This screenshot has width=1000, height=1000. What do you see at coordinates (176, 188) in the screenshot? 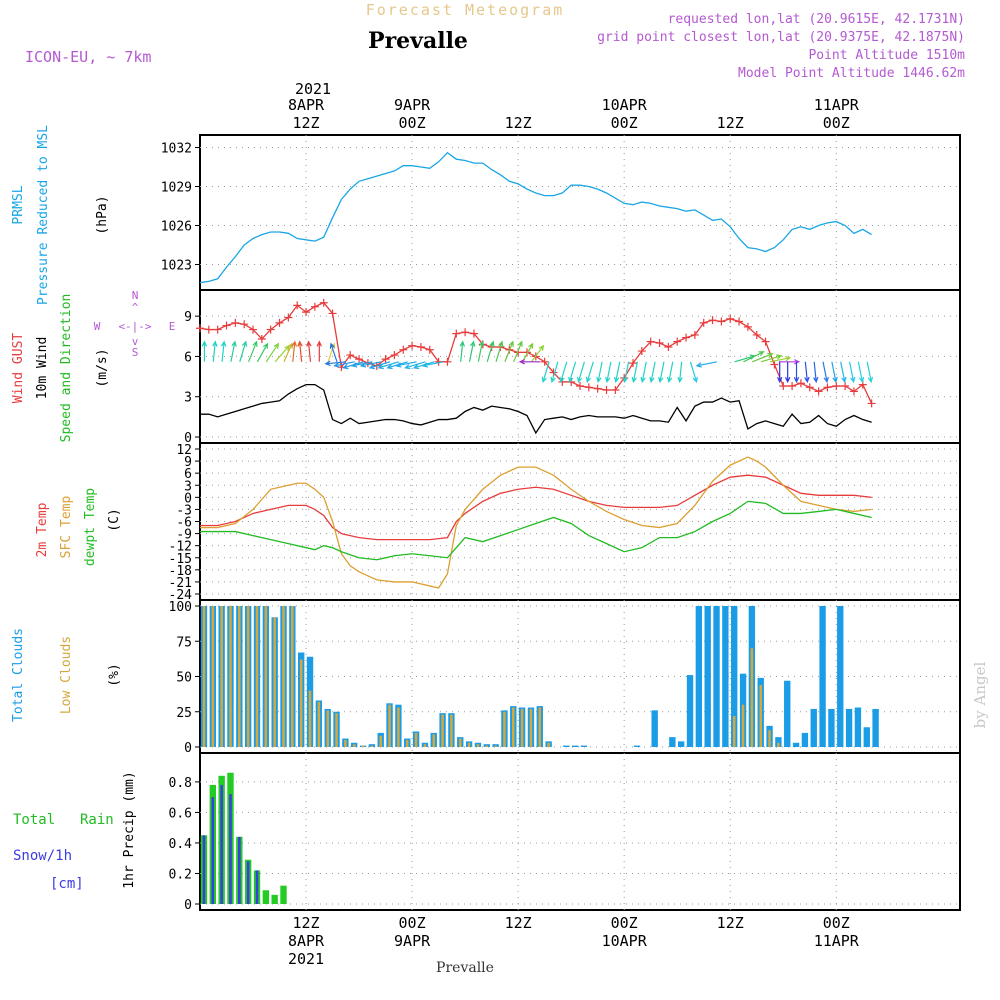
I see `pressure-ytick-label: 1029` at bounding box center [176, 188].